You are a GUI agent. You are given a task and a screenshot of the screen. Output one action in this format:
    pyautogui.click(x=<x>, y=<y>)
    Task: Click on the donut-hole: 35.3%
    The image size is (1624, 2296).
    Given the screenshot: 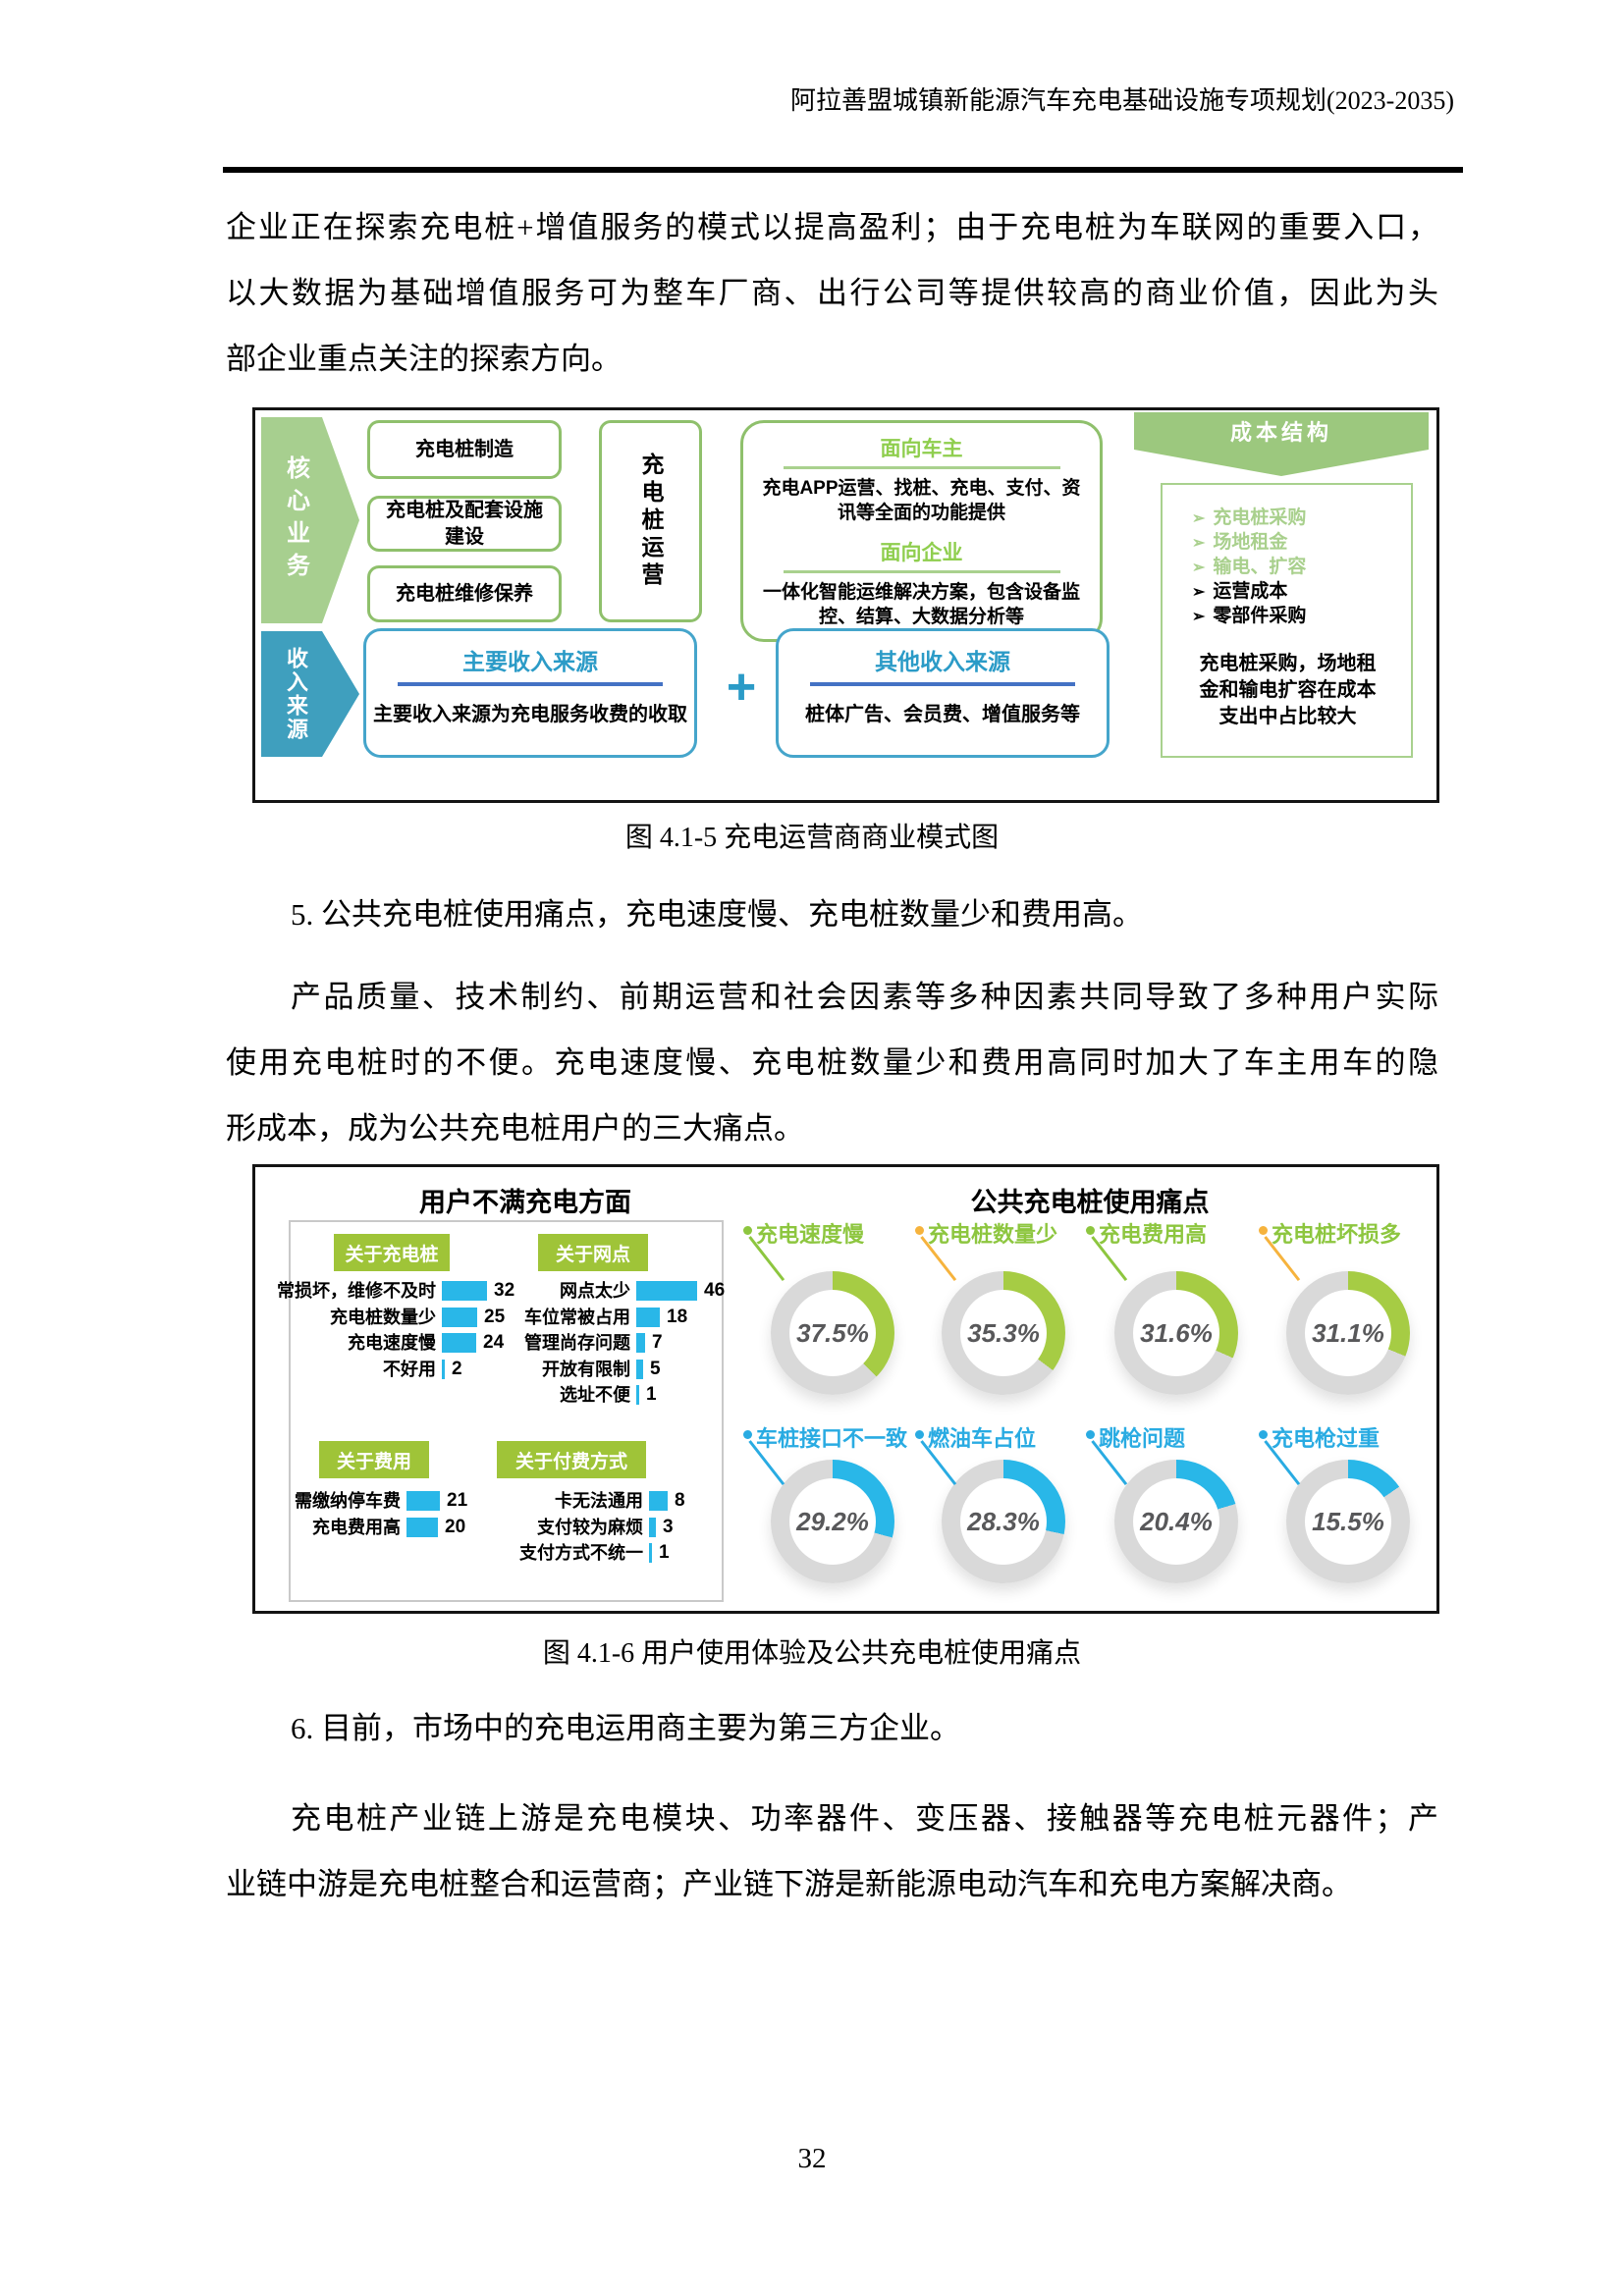 What is the action you would take?
    pyautogui.click(x=1003, y=1333)
    